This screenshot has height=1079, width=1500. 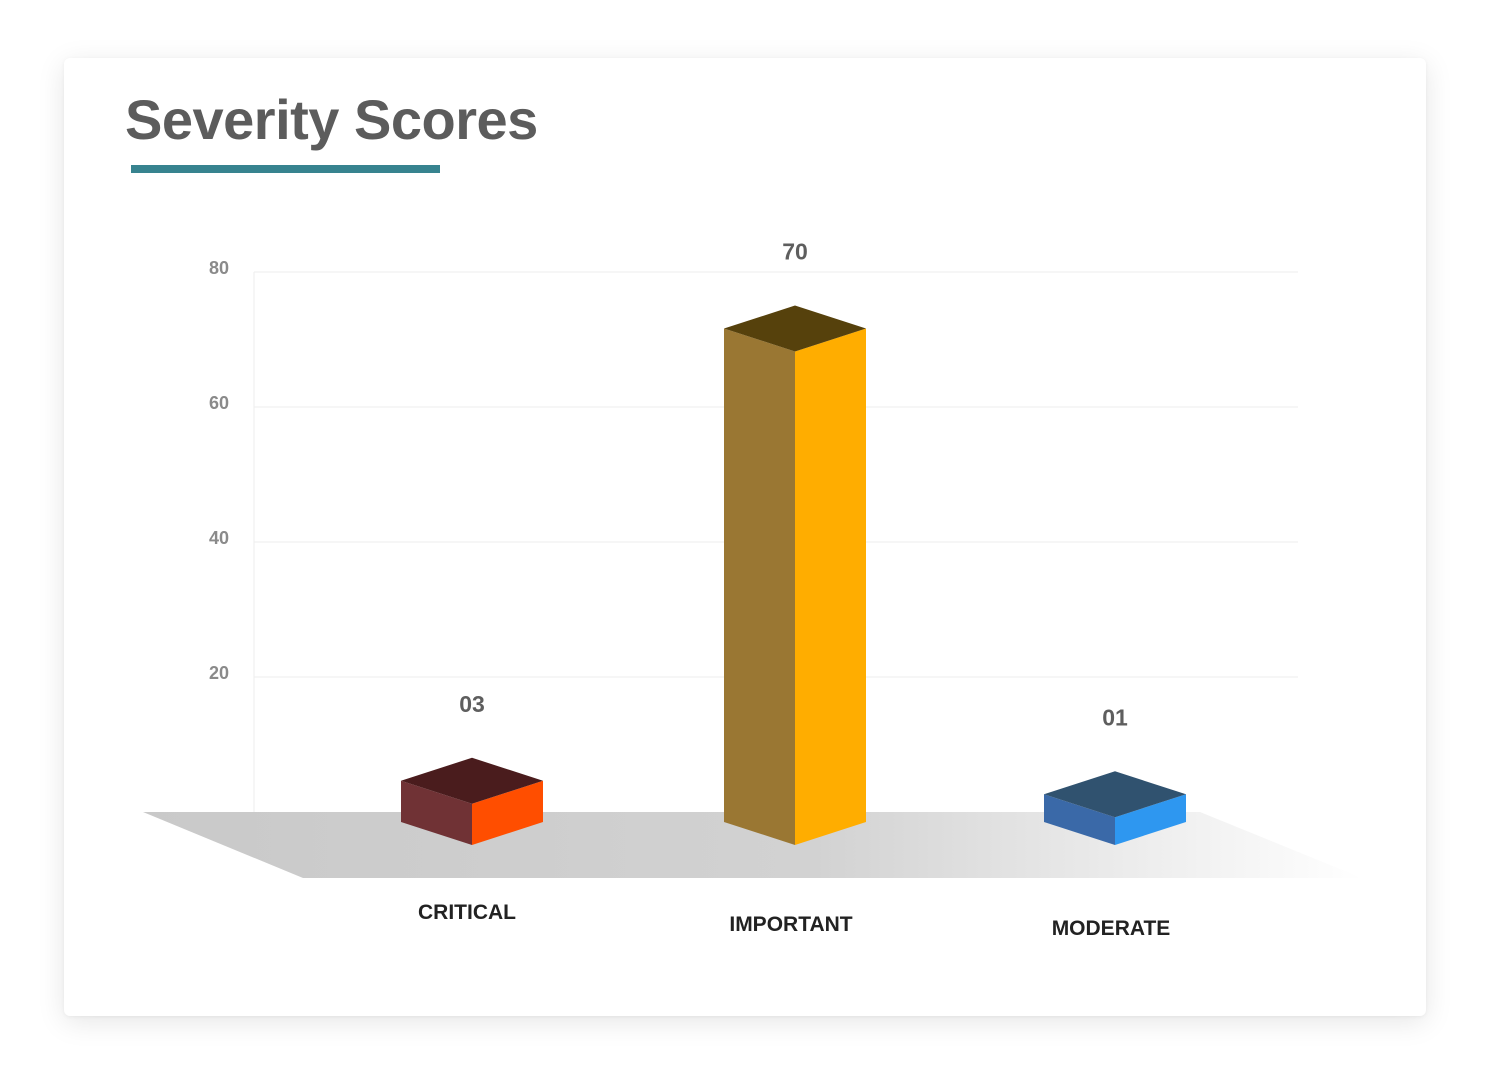 I want to click on bar-important, so click(x=795, y=575).